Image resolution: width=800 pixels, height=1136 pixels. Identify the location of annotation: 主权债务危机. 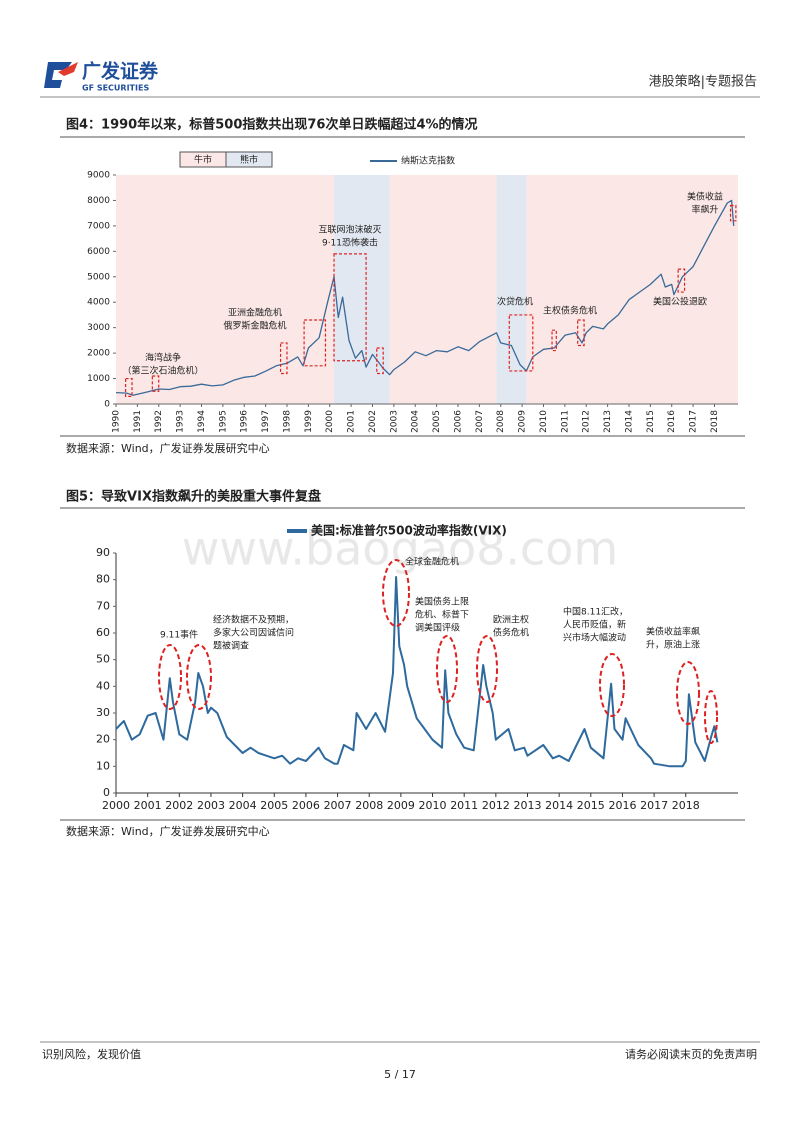
(570, 311).